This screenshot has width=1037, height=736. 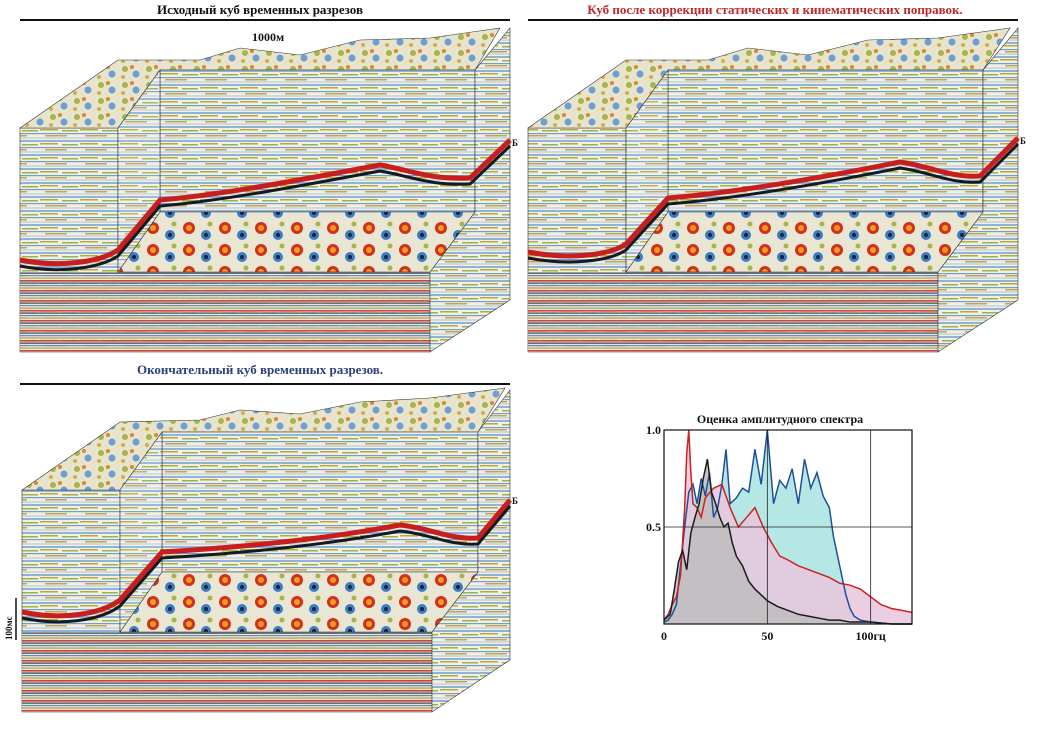 What do you see at coordinates (259, 9) in the screenshot?
I see `panel-title-original: Исходный куб временных разрезов` at bounding box center [259, 9].